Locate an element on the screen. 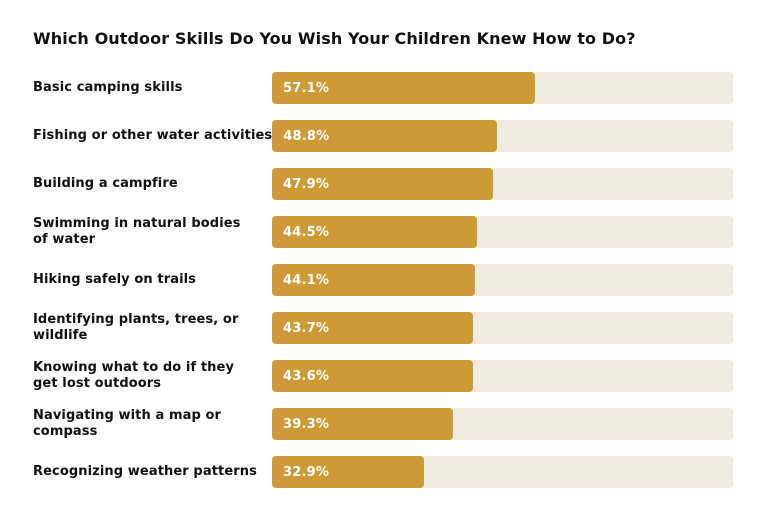 The width and height of the screenshot is (764, 527). bar-track: 44.1% is located at coordinates (502, 280).